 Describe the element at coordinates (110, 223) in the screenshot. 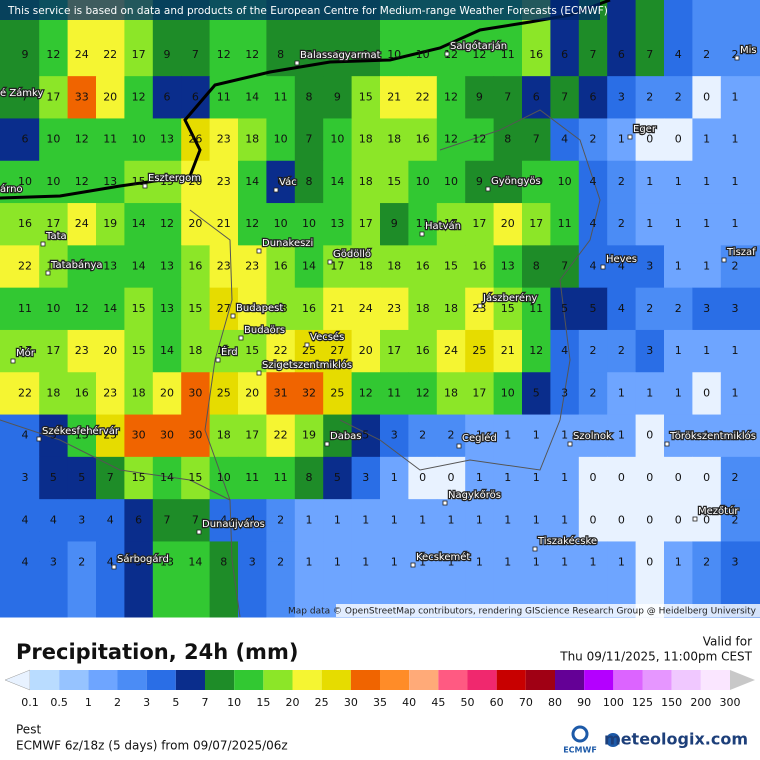

I see `cell-value: 19` at that location.